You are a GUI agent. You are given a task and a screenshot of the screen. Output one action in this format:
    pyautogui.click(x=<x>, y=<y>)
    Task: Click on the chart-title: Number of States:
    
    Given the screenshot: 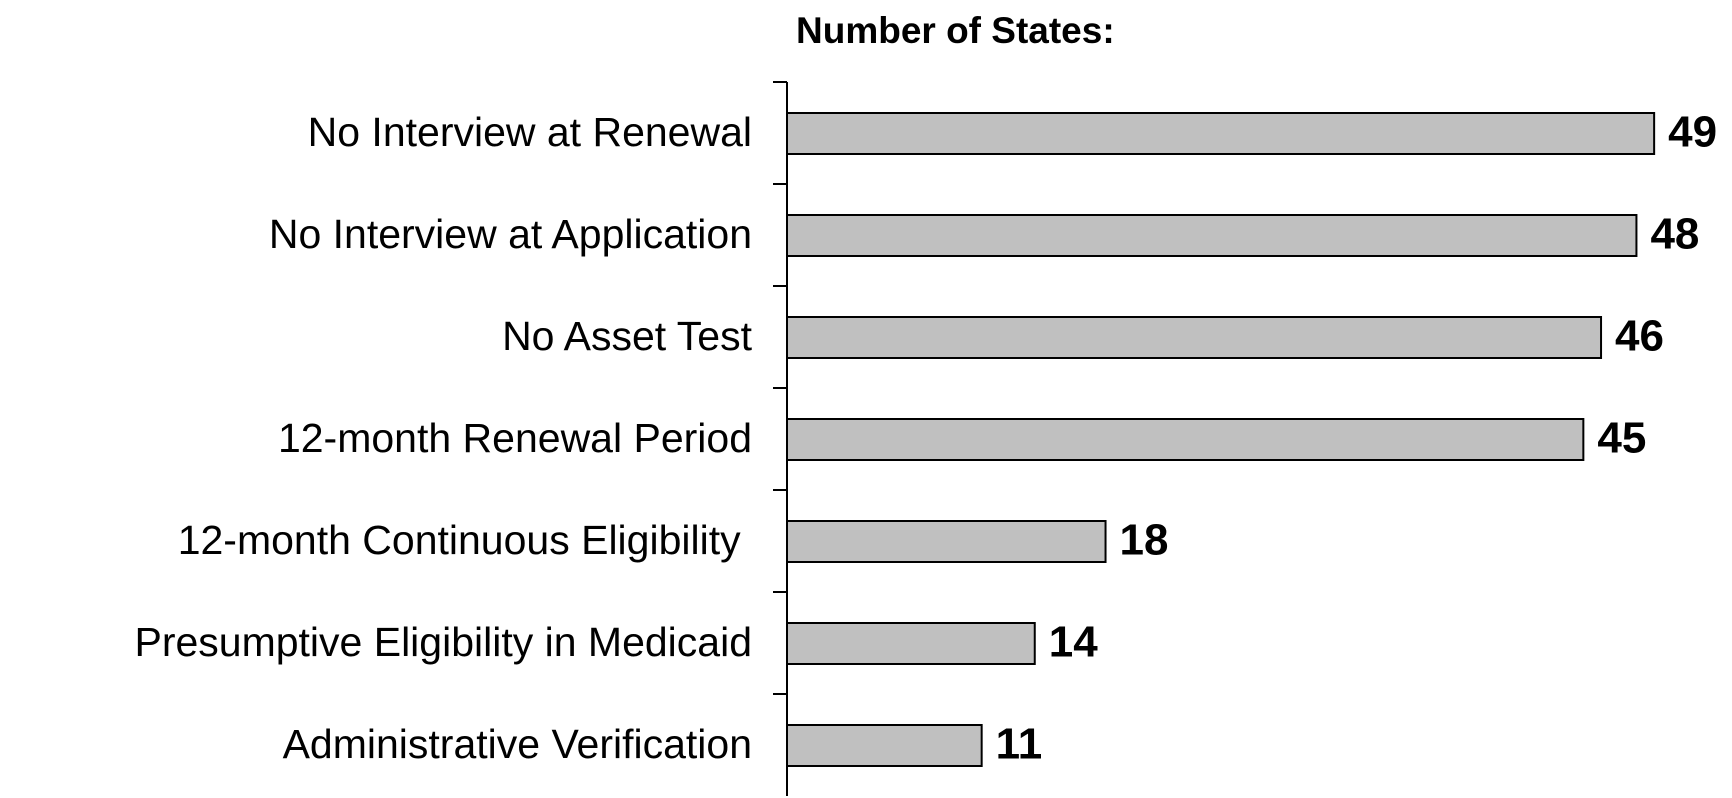 What is the action you would take?
    pyautogui.click(x=955, y=30)
    